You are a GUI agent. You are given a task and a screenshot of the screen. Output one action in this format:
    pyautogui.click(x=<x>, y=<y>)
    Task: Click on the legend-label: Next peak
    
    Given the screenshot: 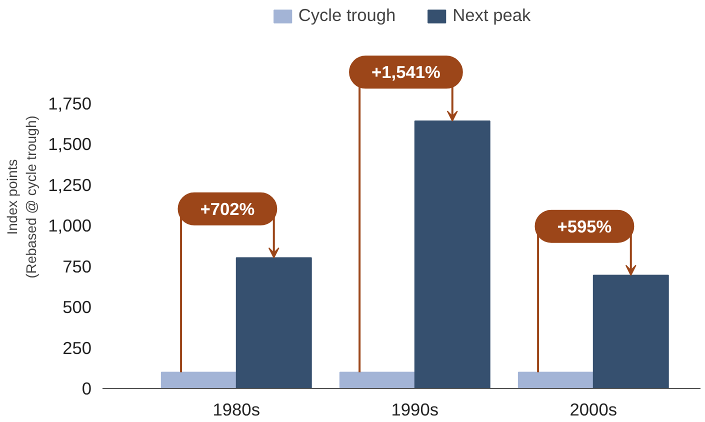 What is the action you would take?
    pyautogui.click(x=491, y=15)
    